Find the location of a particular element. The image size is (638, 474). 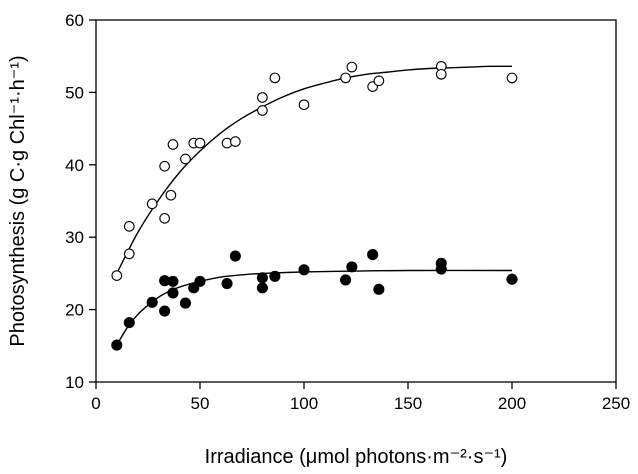

y-tick-label: 20 is located at coordinates (74, 310).